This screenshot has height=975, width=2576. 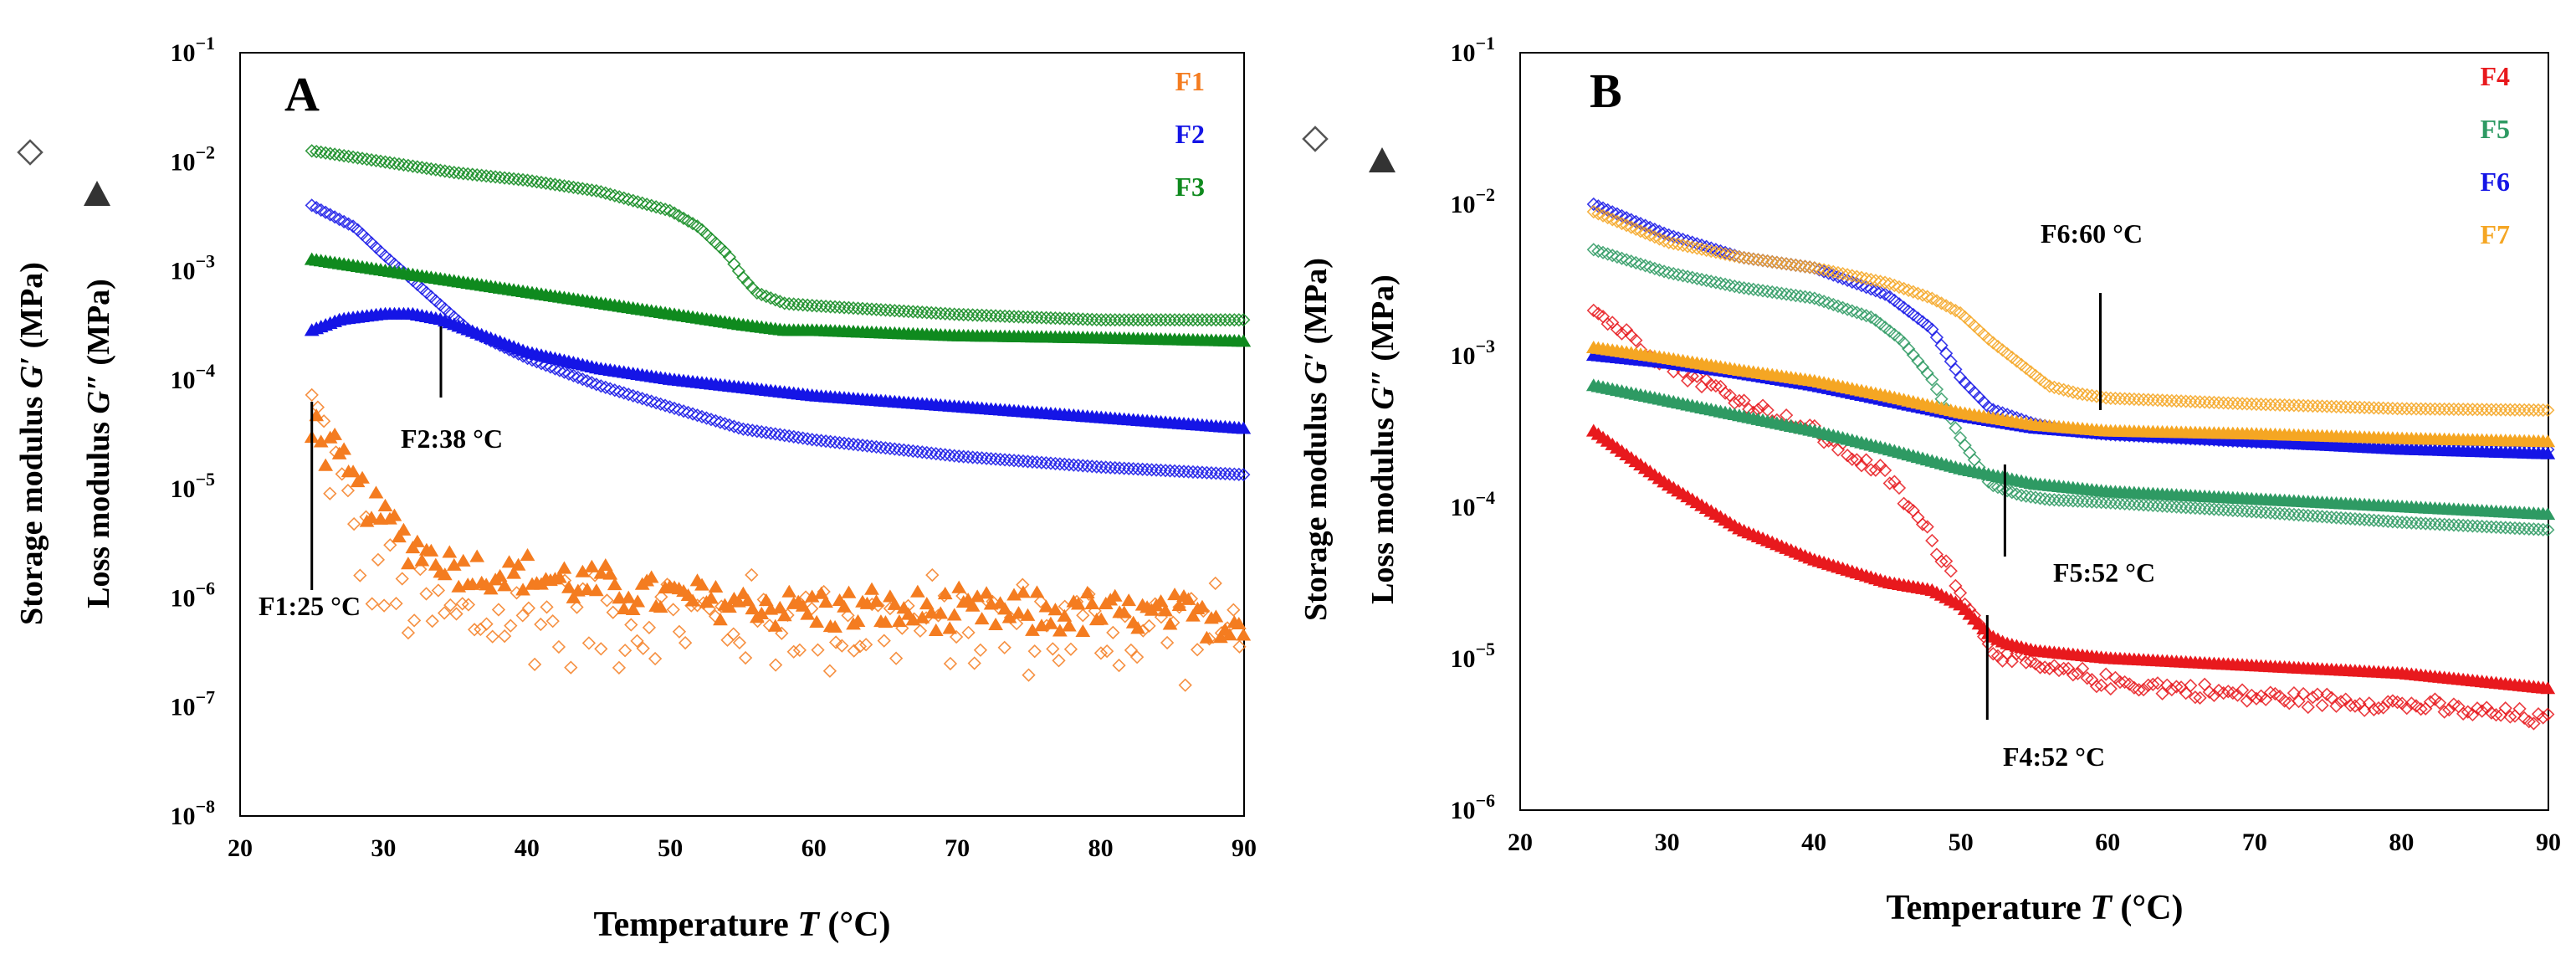 I want to click on legend-entry: F1, so click(x=1190, y=81).